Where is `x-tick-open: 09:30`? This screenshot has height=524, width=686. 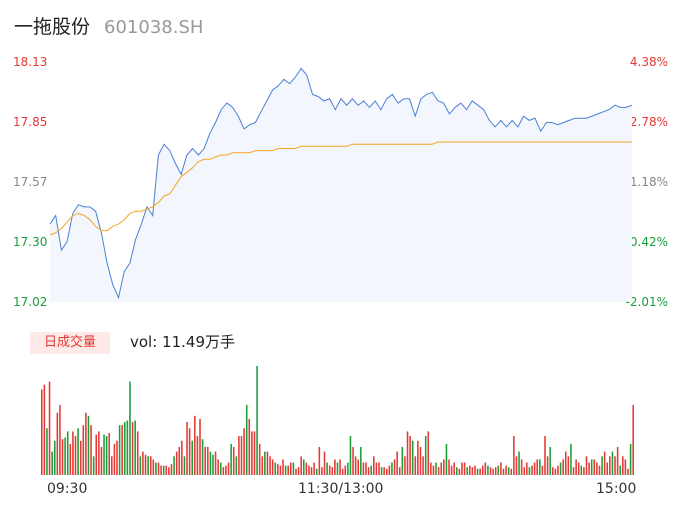 x-tick-open: 09:30 is located at coordinates (67, 489).